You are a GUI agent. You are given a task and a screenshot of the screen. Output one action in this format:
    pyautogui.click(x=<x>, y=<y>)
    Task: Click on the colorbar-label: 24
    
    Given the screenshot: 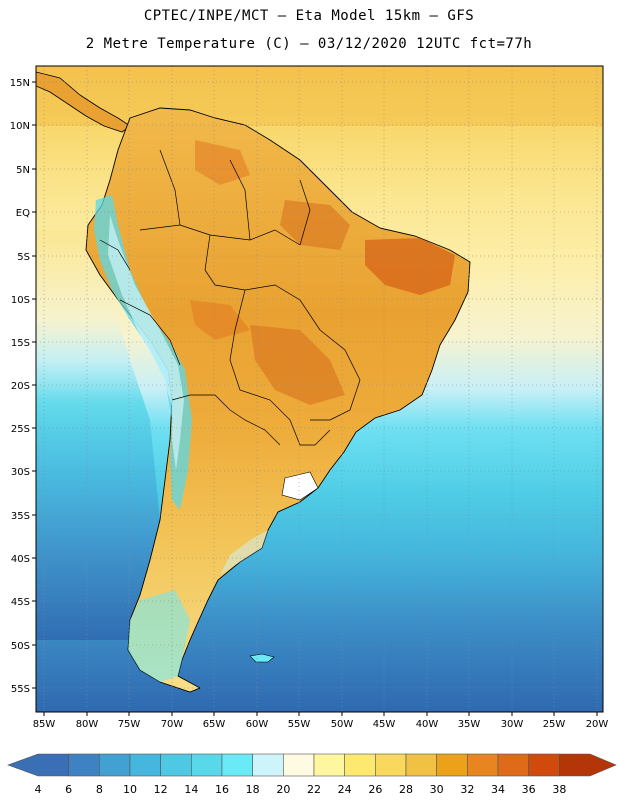 What is the action you would take?
    pyautogui.click(x=345, y=789)
    